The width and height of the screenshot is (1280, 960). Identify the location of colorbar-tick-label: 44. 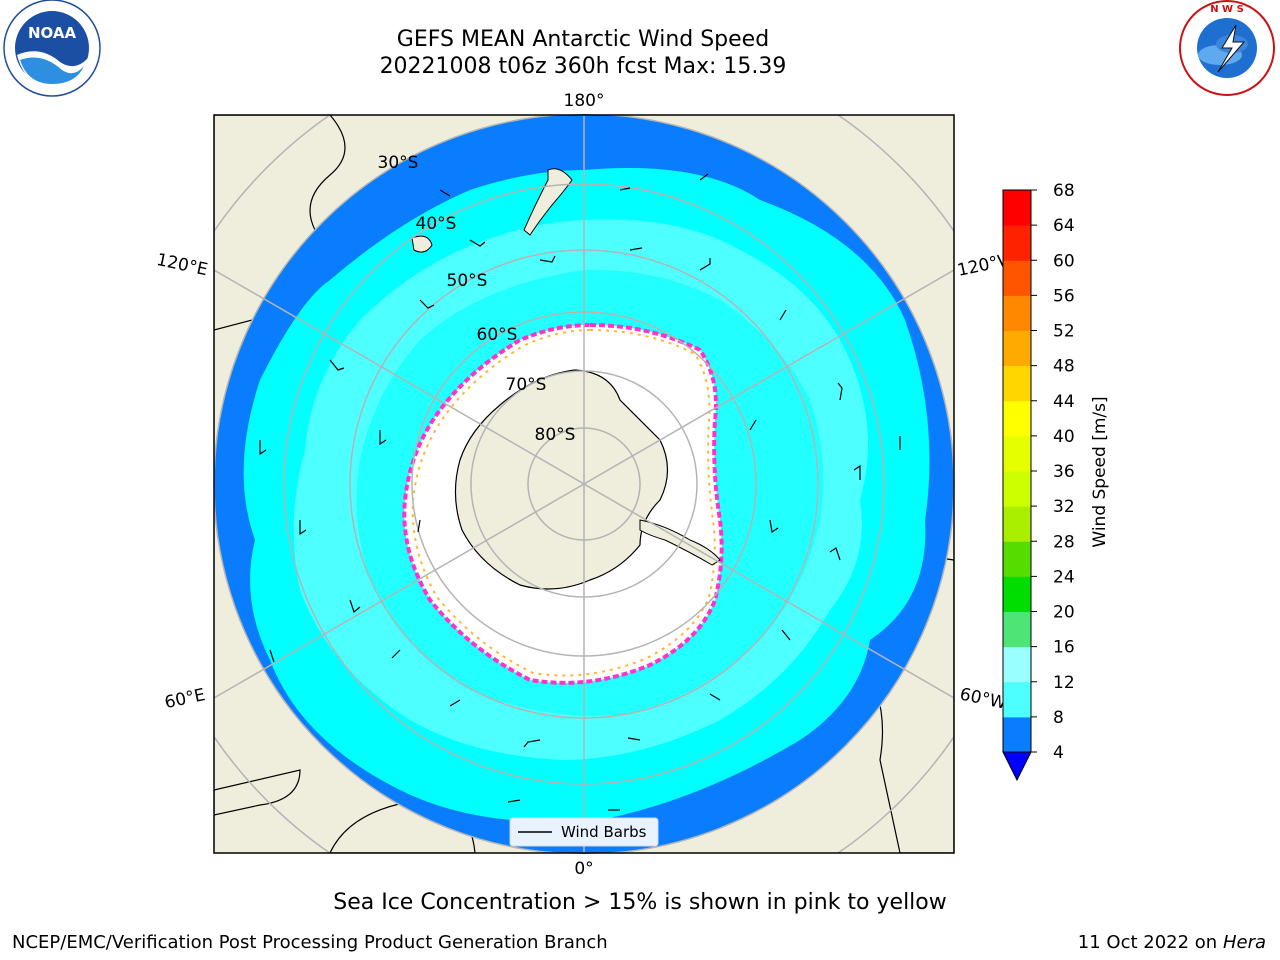
(1064, 402).